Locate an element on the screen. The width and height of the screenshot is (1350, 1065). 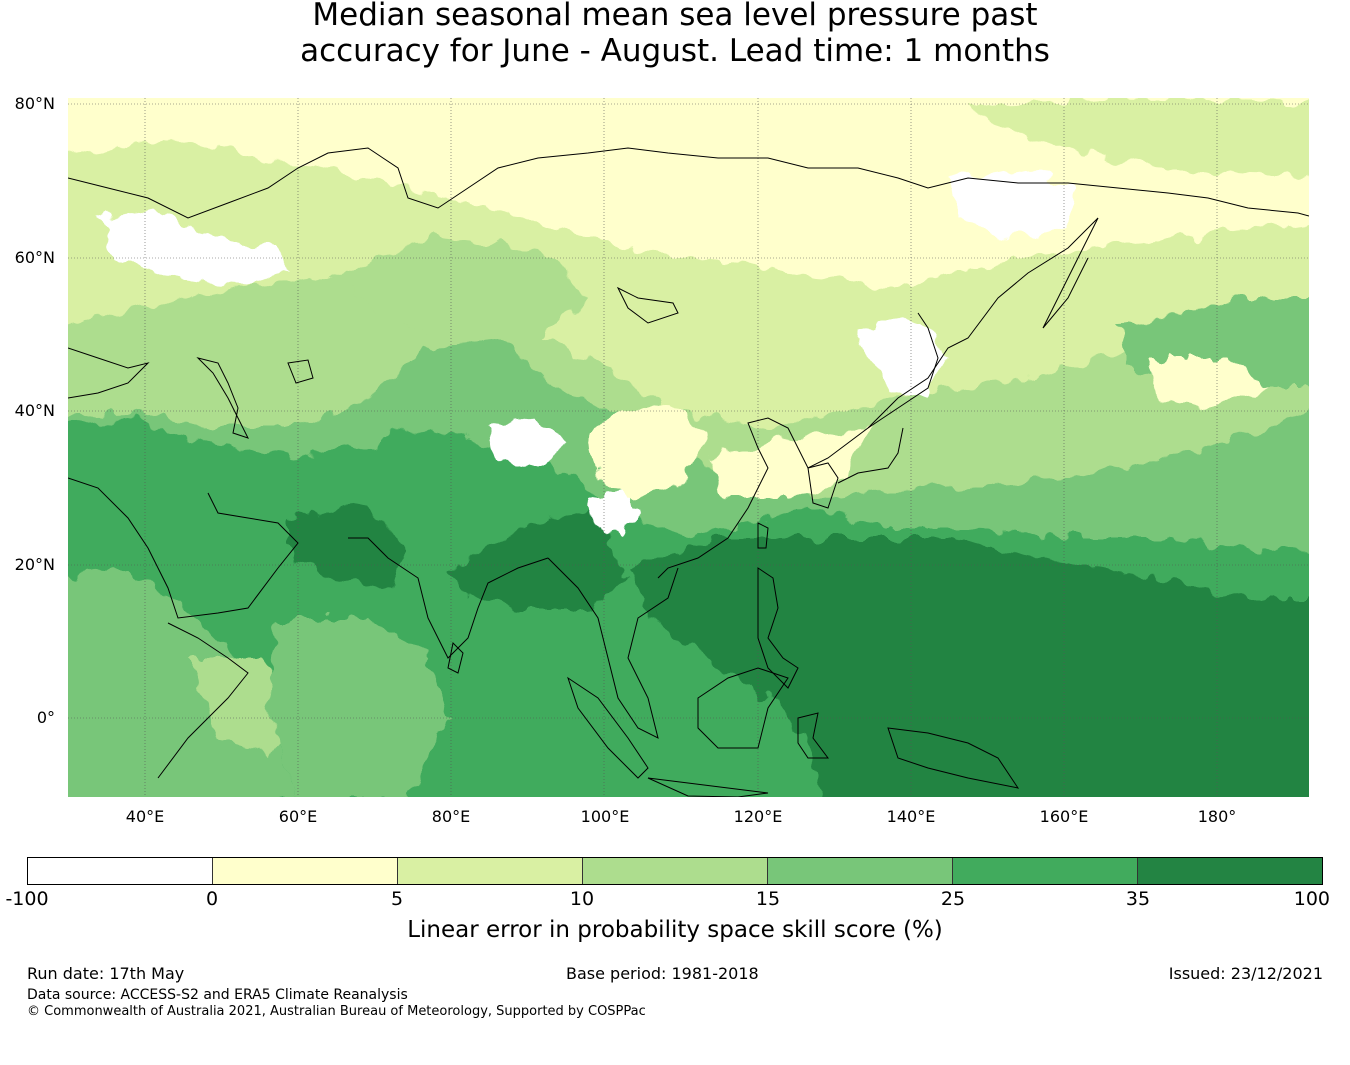
lon-label-180: 180° is located at coordinates (1217, 816).